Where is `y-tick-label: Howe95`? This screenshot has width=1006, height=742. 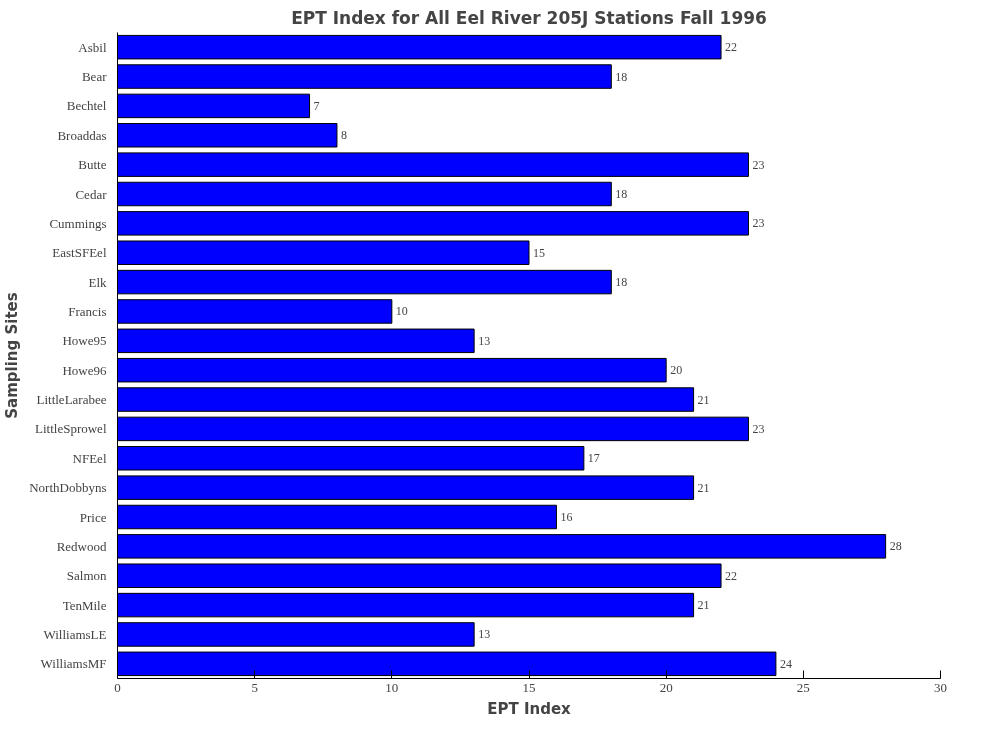
y-tick-label: Howe95 is located at coordinates (84, 341).